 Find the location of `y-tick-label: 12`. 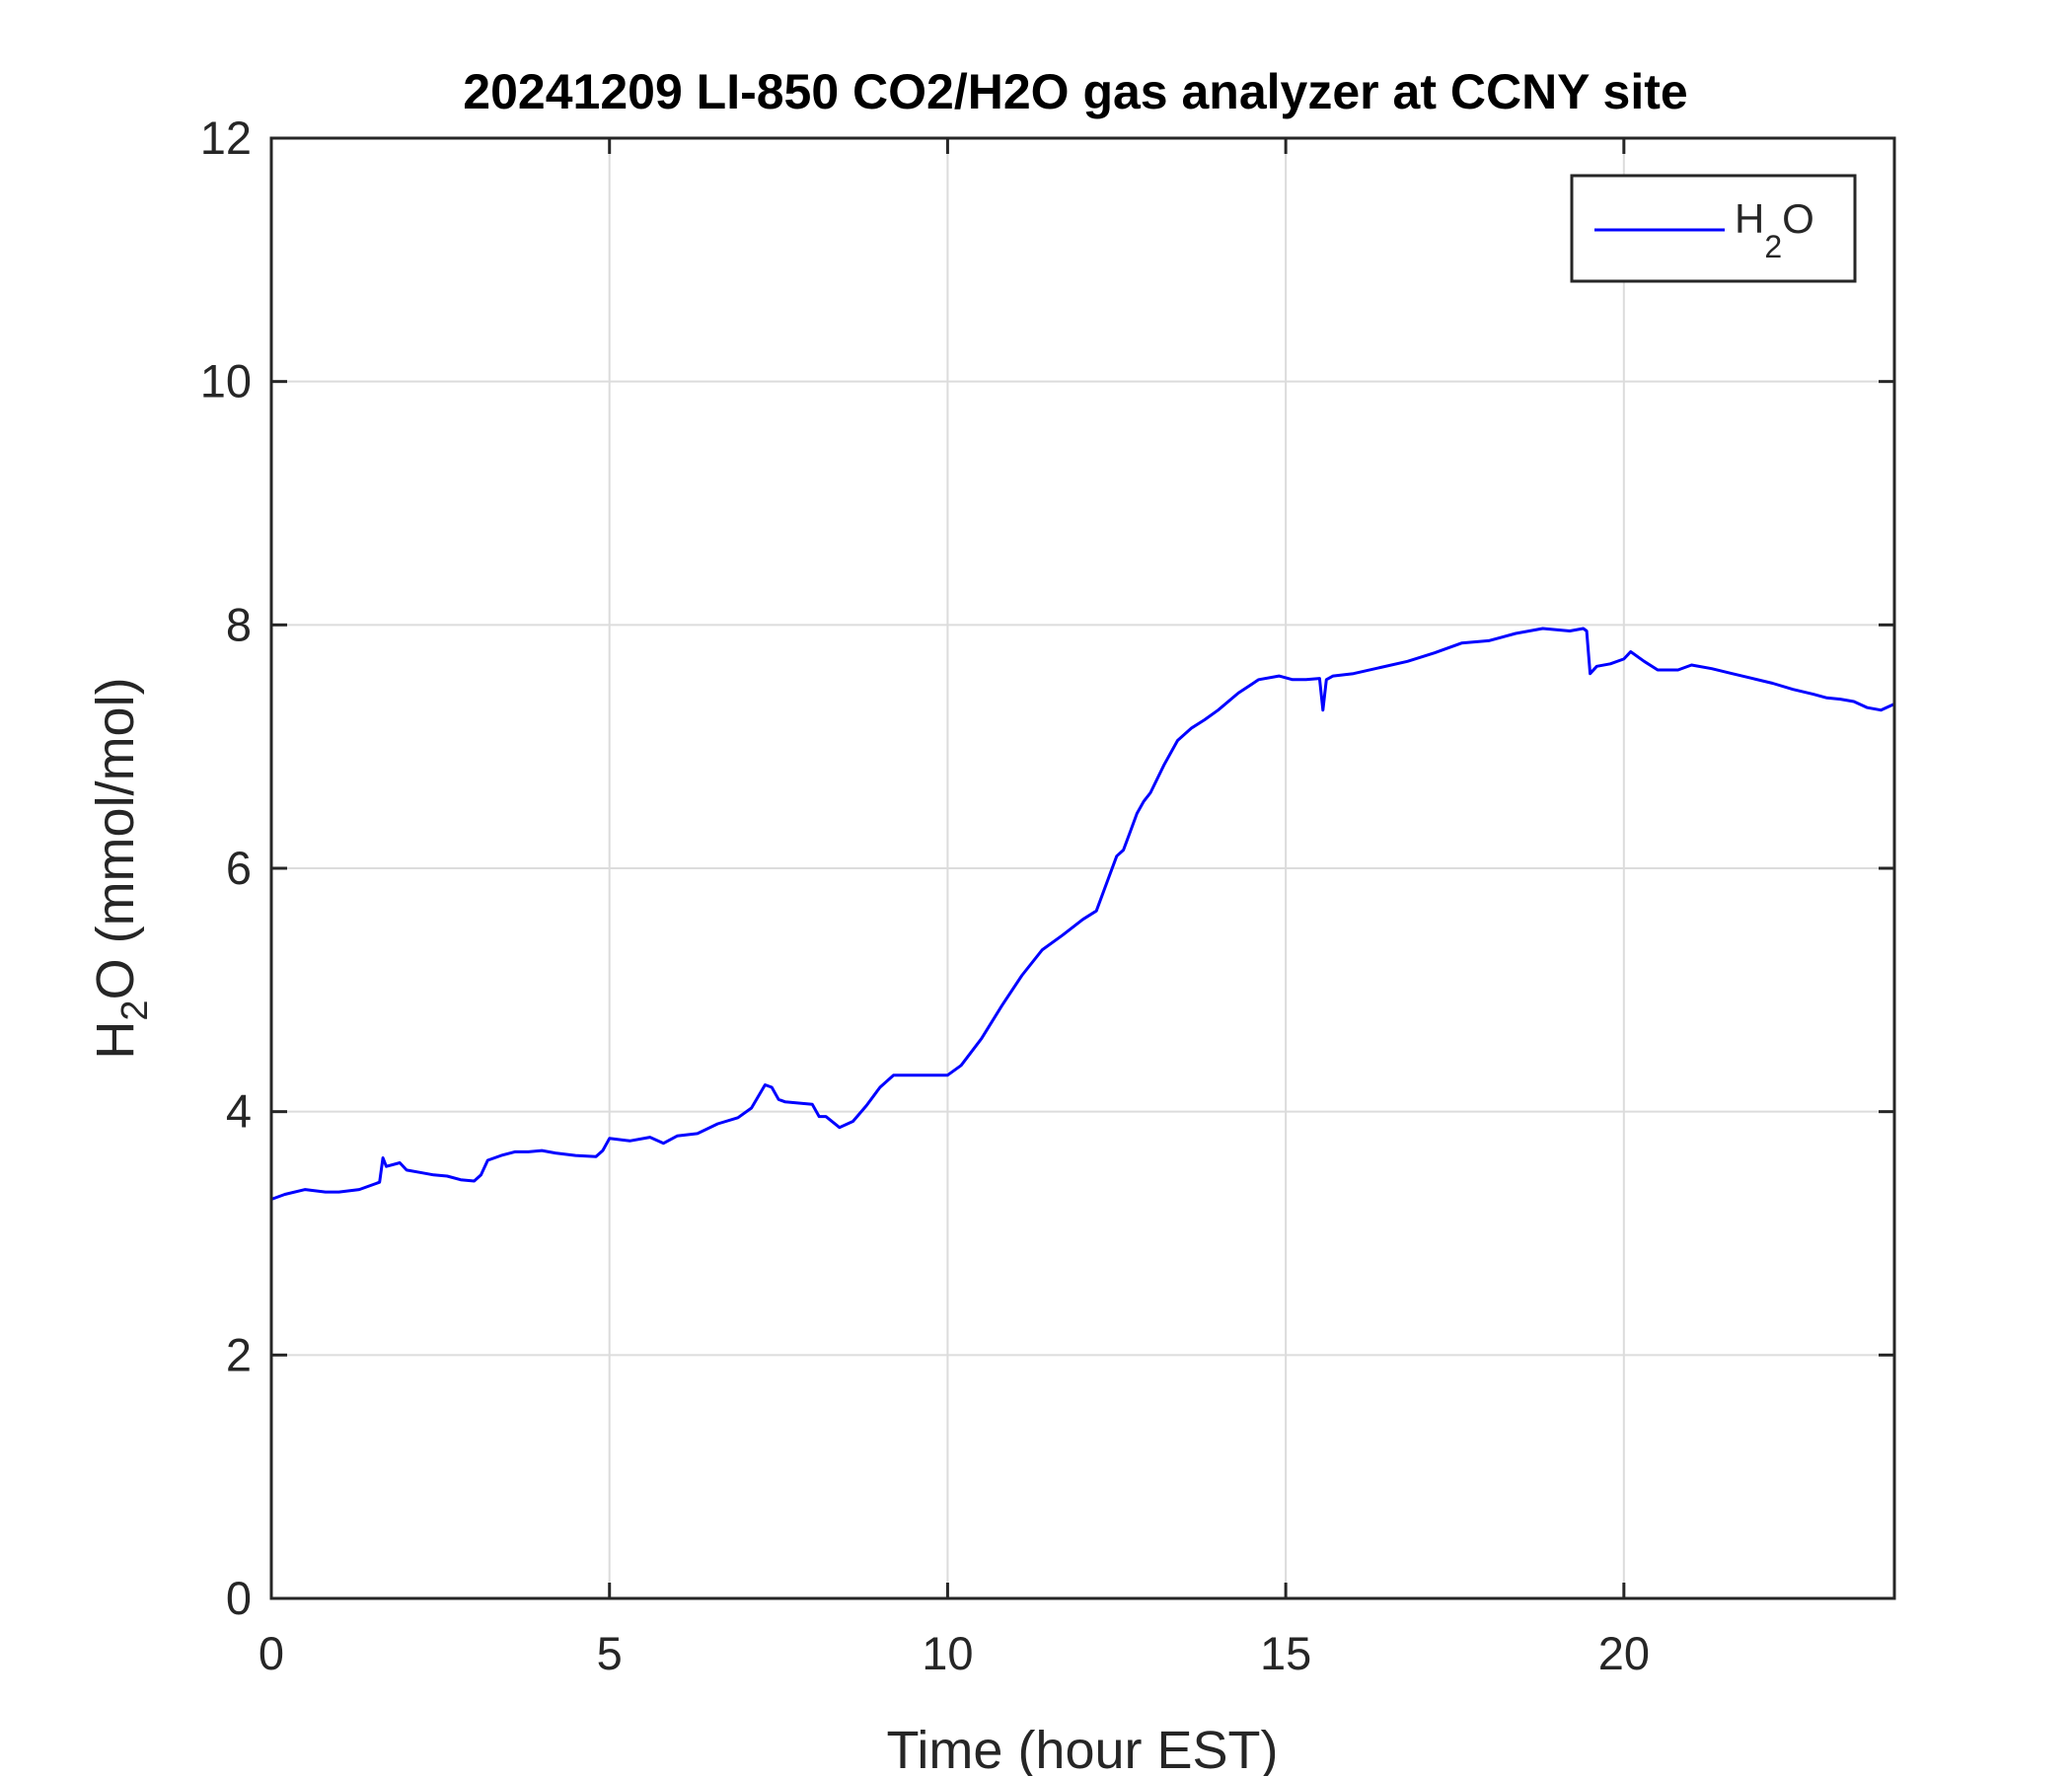

y-tick-label: 12 is located at coordinates (226, 138).